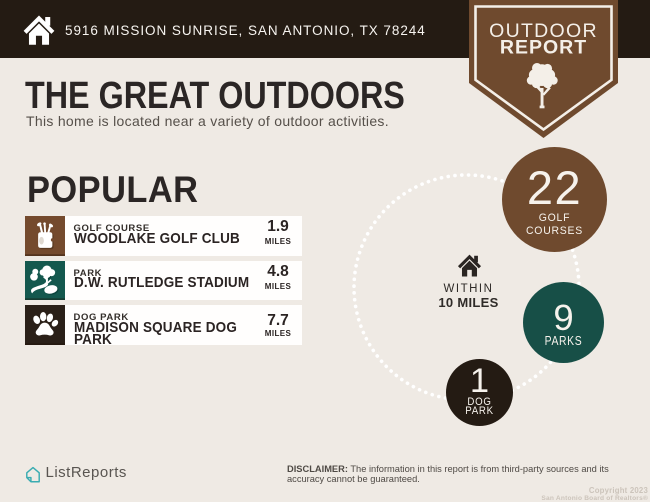 This screenshot has height=502, width=650. What do you see at coordinates (543, 48) in the screenshot?
I see `svg-text: REPORT` at bounding box center [543, 48].